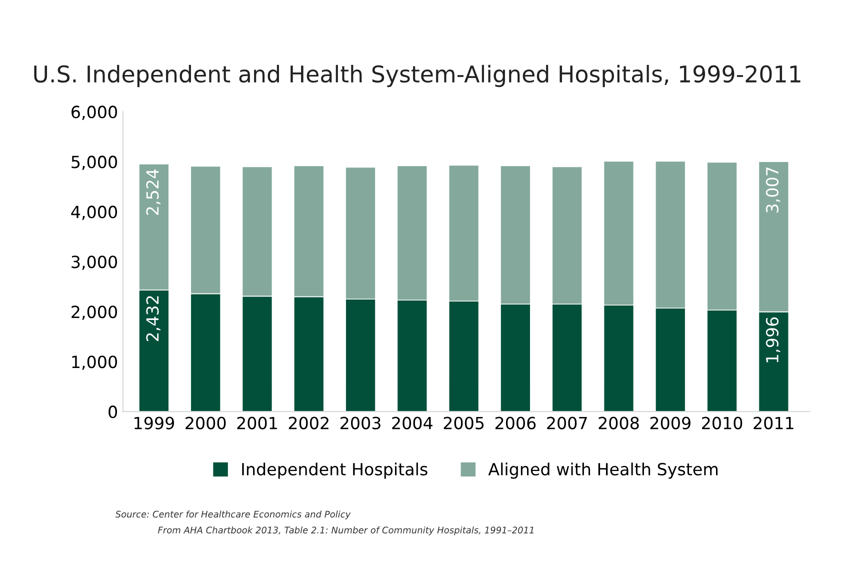  Describe the element at coordinates (94, 163) in the screenshot. I see `y-tick-label: 5,000` at that location.